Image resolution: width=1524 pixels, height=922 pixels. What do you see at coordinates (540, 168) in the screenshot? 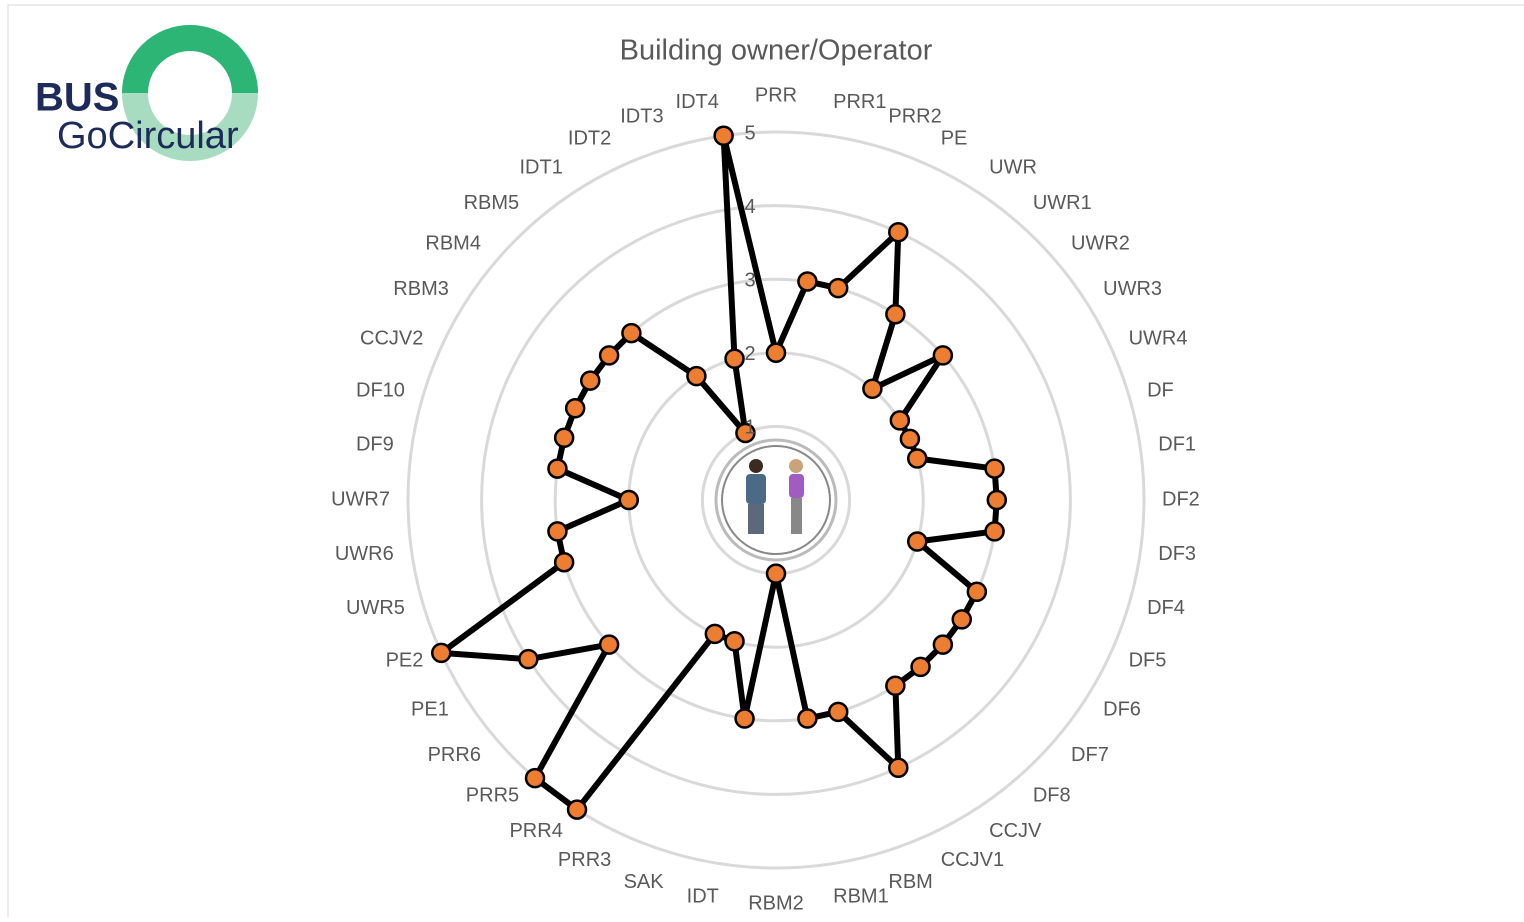
I see `category-label: IDT1` at bounding box center [540, 168].